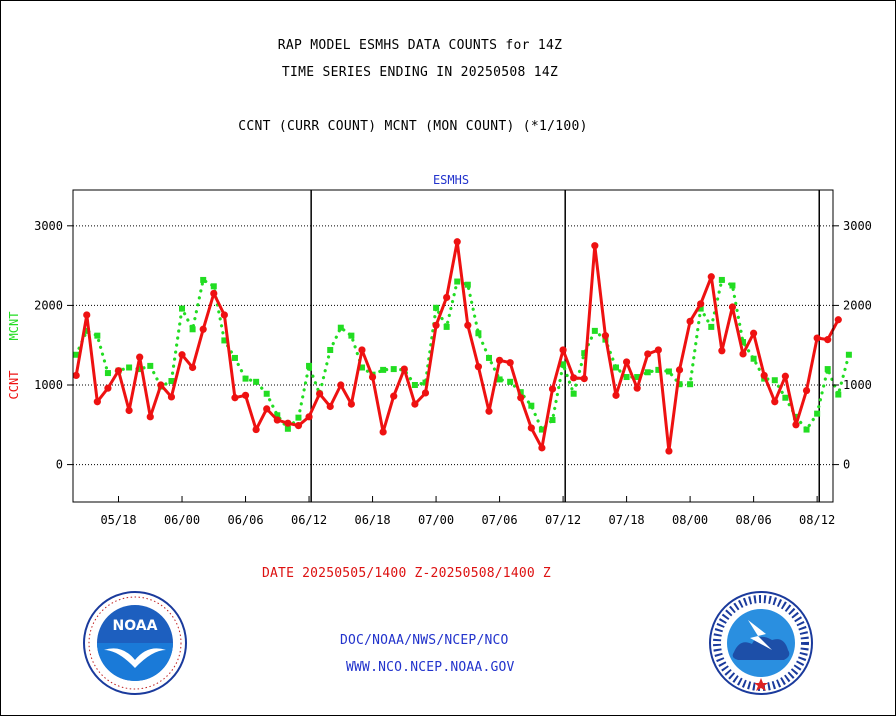  I want to click on x-tick-label: 06/06, so click(245, 520).